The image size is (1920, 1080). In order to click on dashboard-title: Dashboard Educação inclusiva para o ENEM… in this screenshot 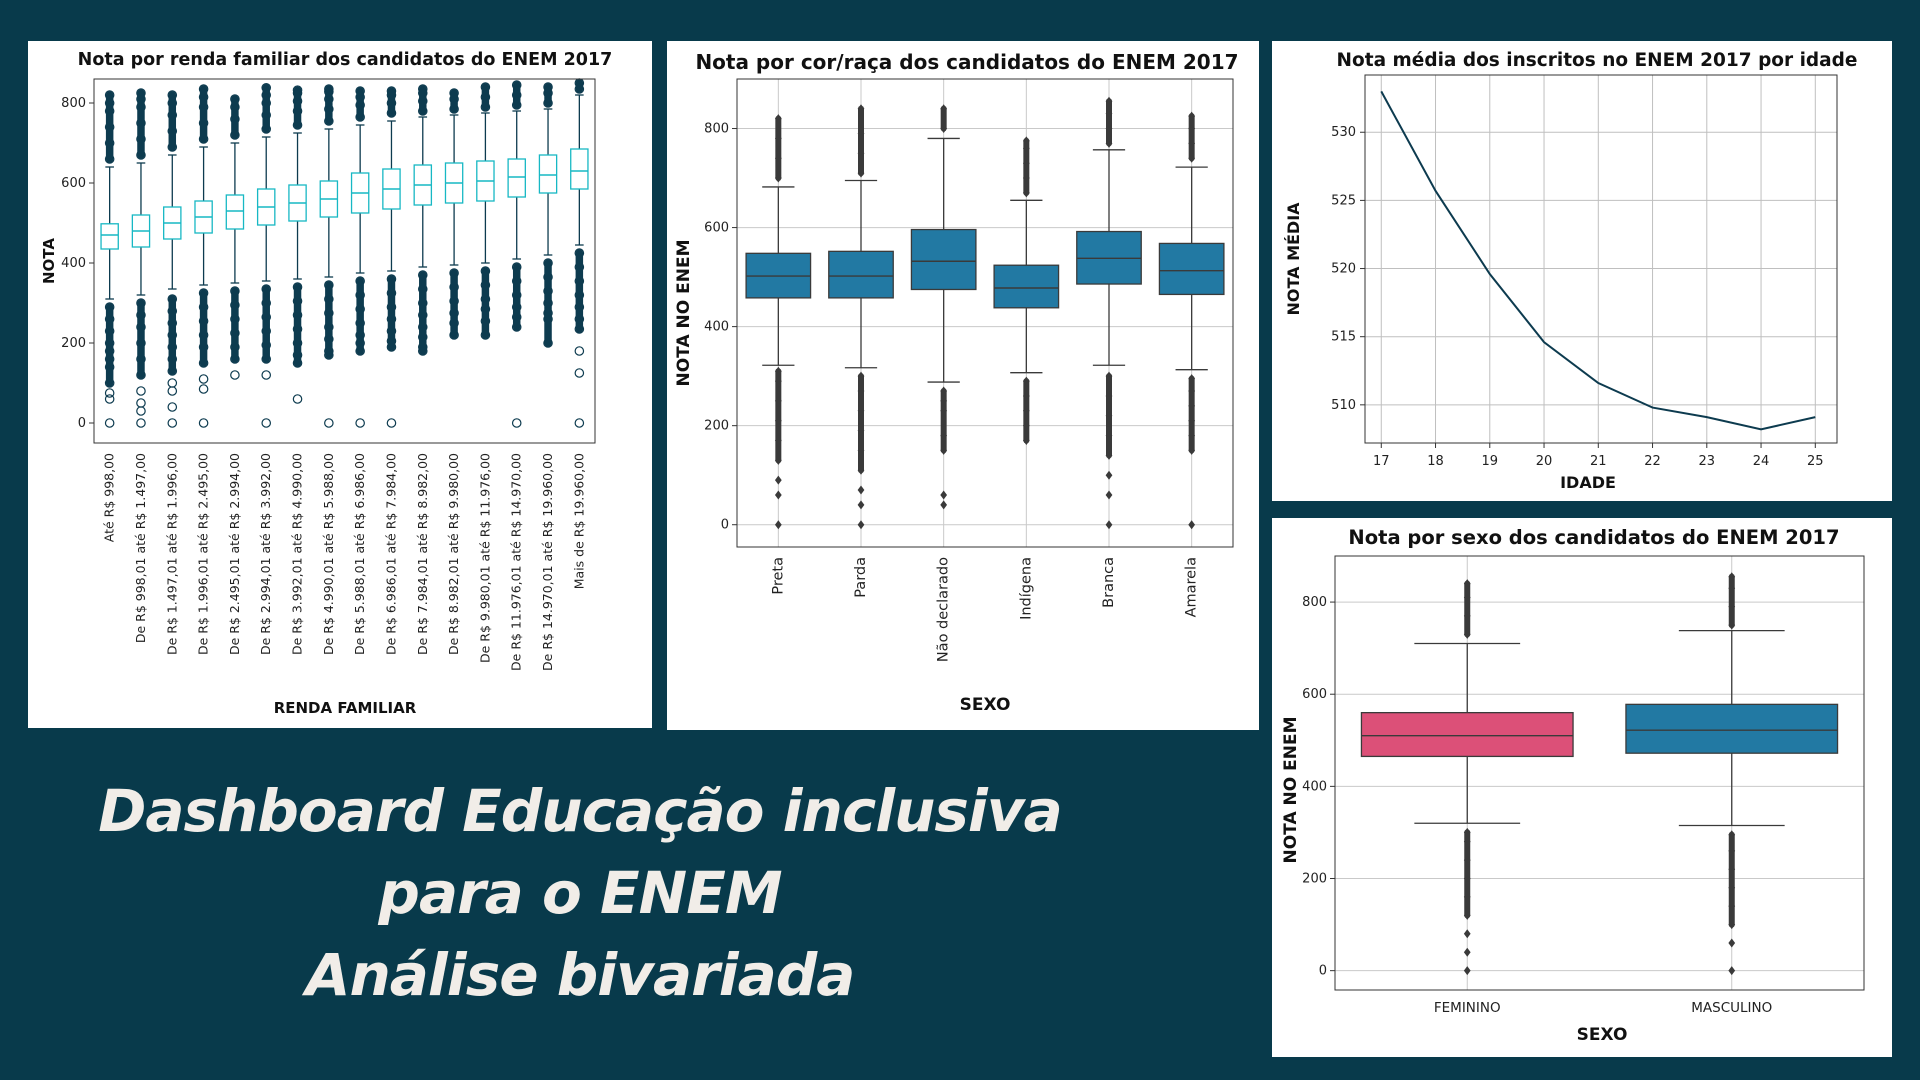, I will do `click(580, 893)`.